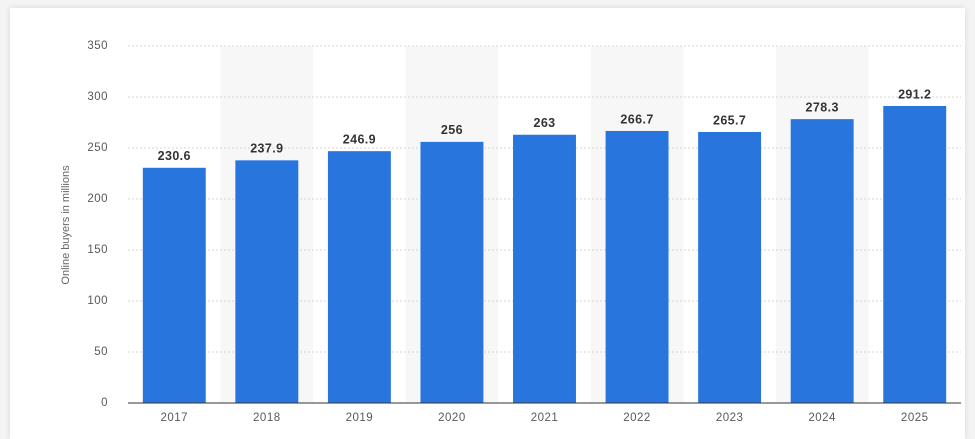  I want to click on value-label: 265.7, so click(729, 120).